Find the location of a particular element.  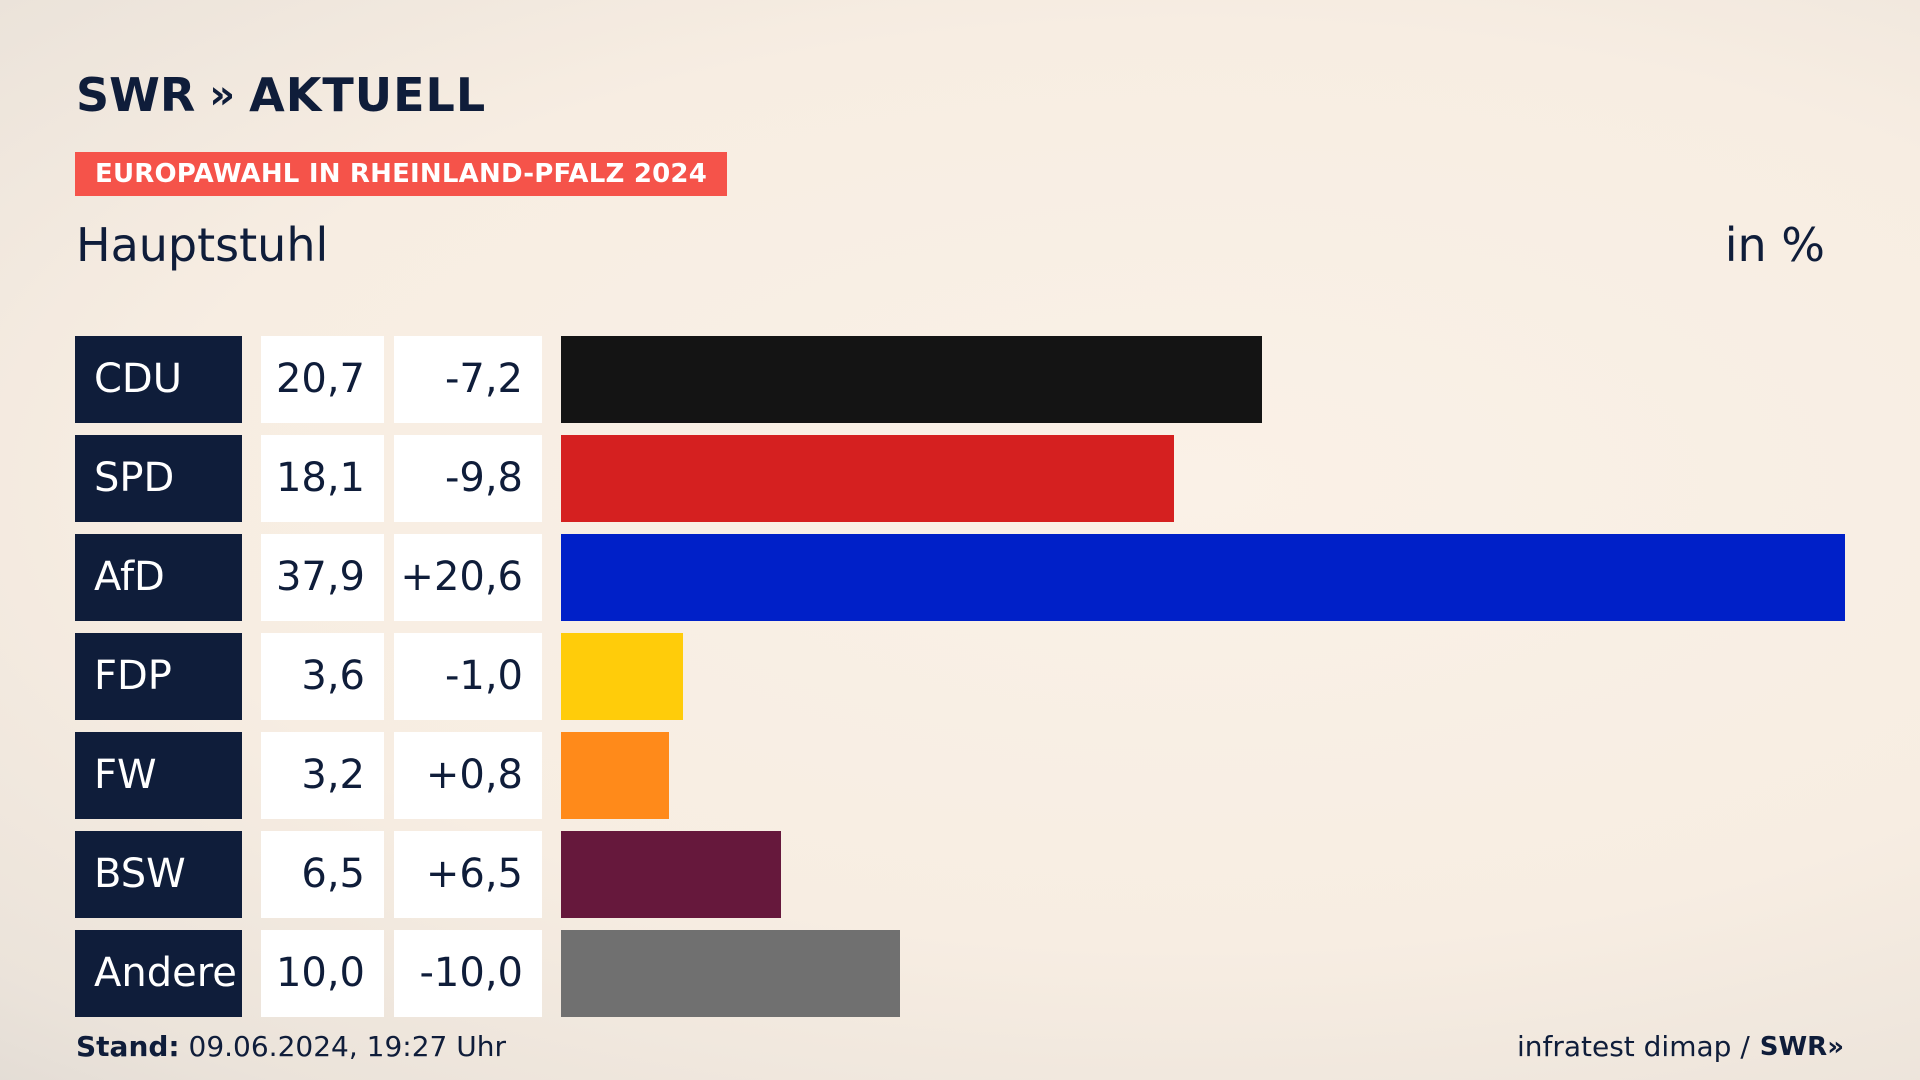

stand-value: 09.06.2024, 19:27 Uhr is located at coordinates (342, 1046).